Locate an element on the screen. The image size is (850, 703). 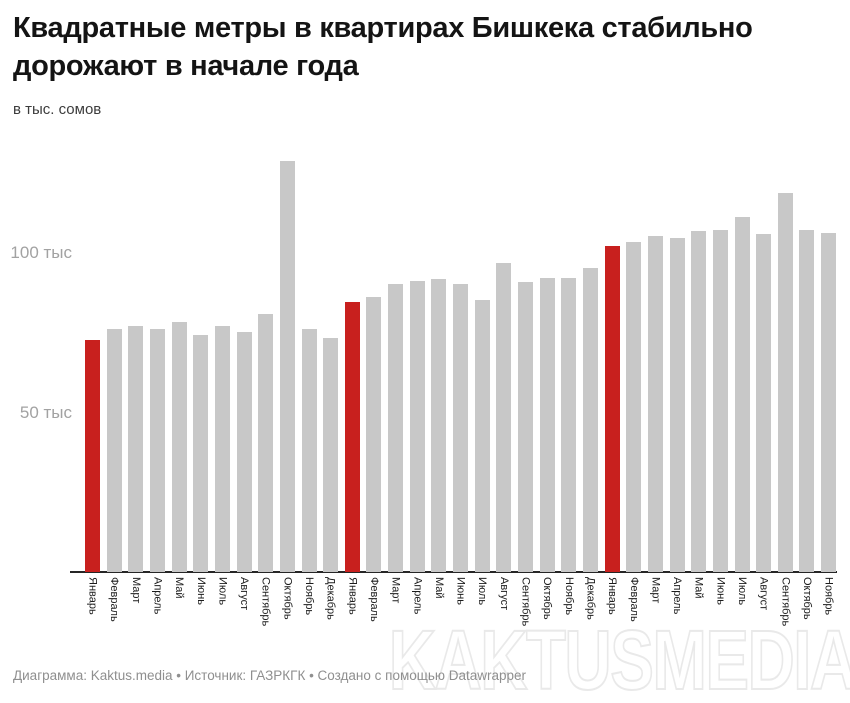
bar-5-май is located at coordinates (179, 447).